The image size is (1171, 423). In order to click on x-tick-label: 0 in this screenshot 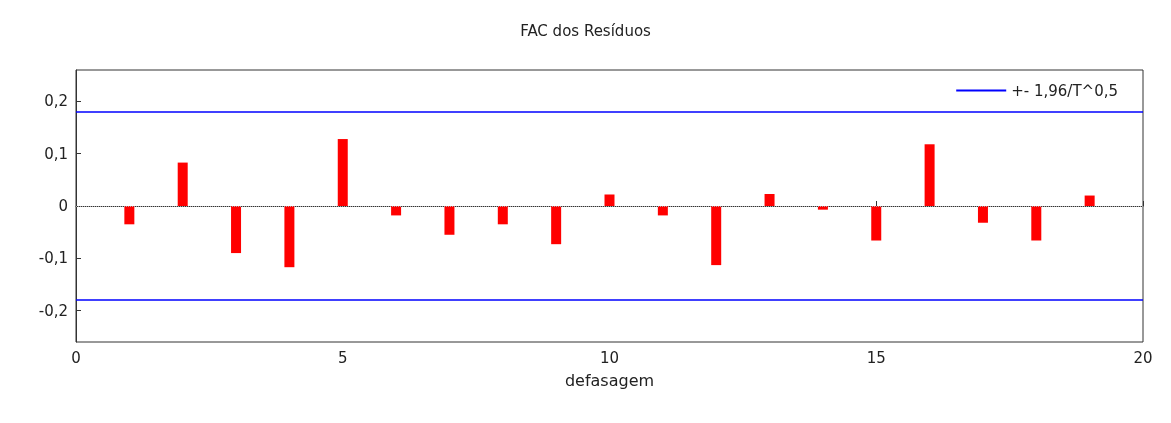, I will do `click(76, 357)`.